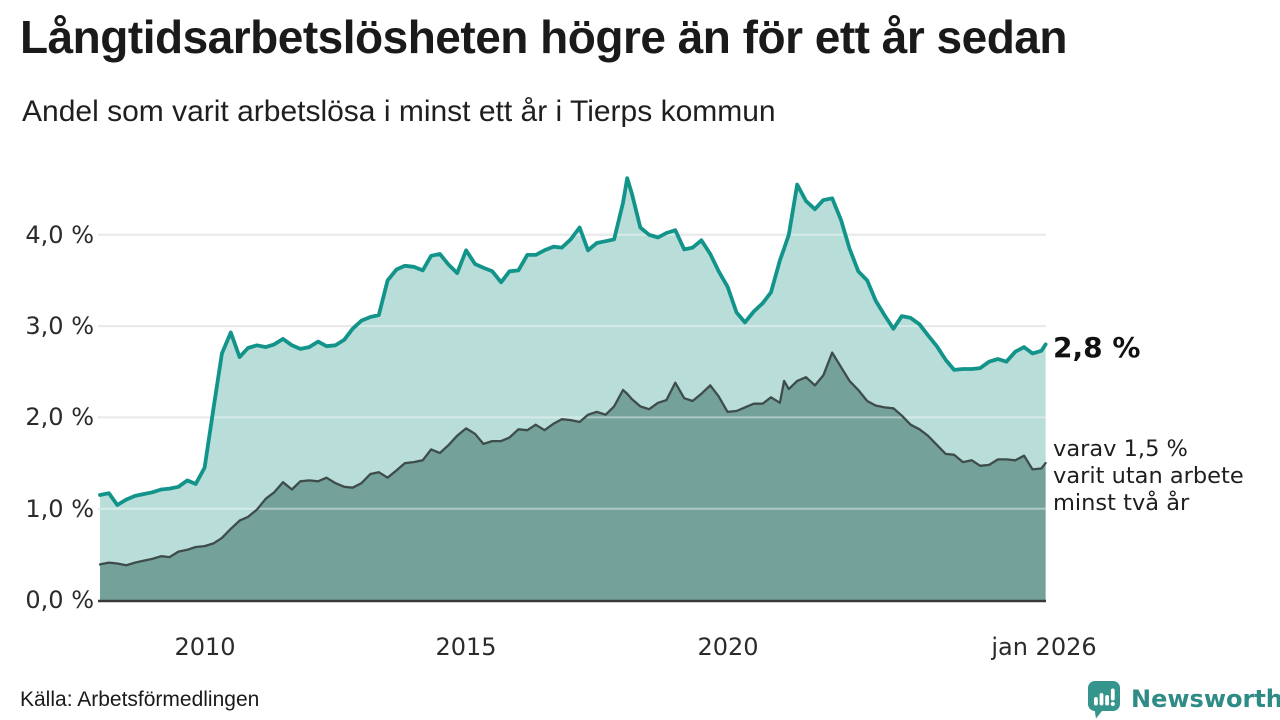 The width and height of the screenshot is (1280, 720). What do you see at coordinates (728, 647) in the screenshot?
I see `x-axis-label-2020: 2020` at bounding box center [728, 647].